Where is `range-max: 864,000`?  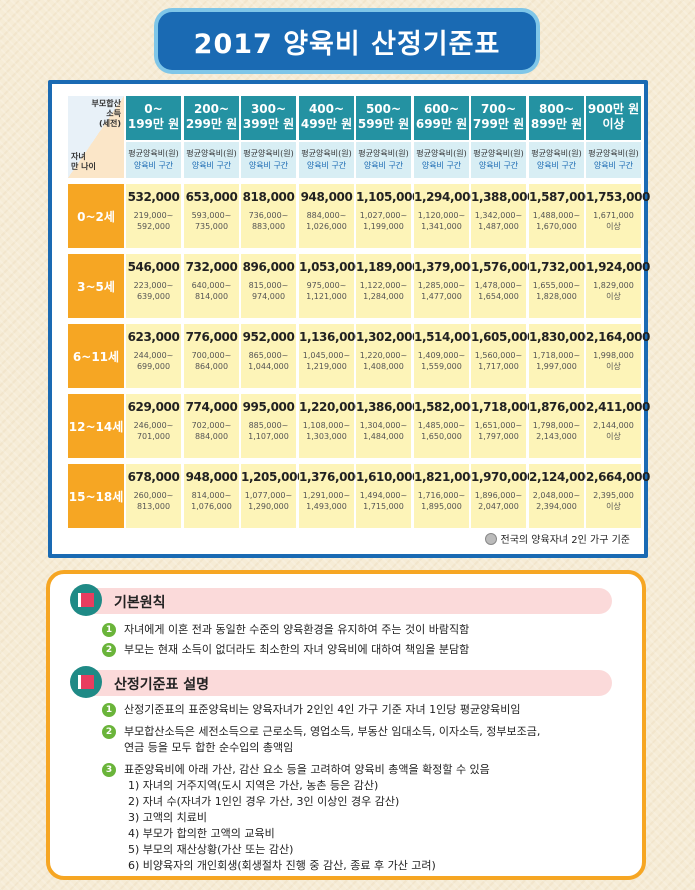
range-max: 864,000 is located at coordinates (211, 366).